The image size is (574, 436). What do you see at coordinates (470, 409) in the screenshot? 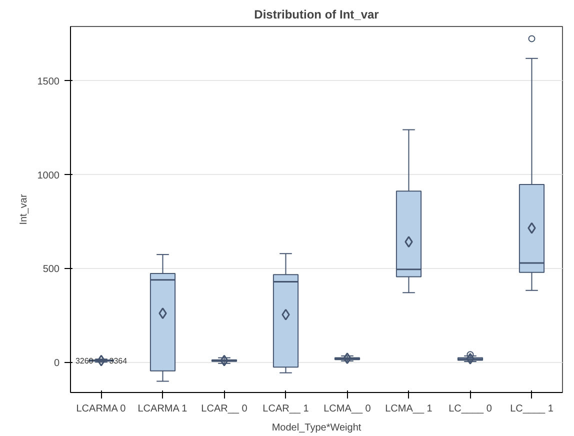
I see `x-tick-label: LC____ 0` at bounding box center [470, 409].